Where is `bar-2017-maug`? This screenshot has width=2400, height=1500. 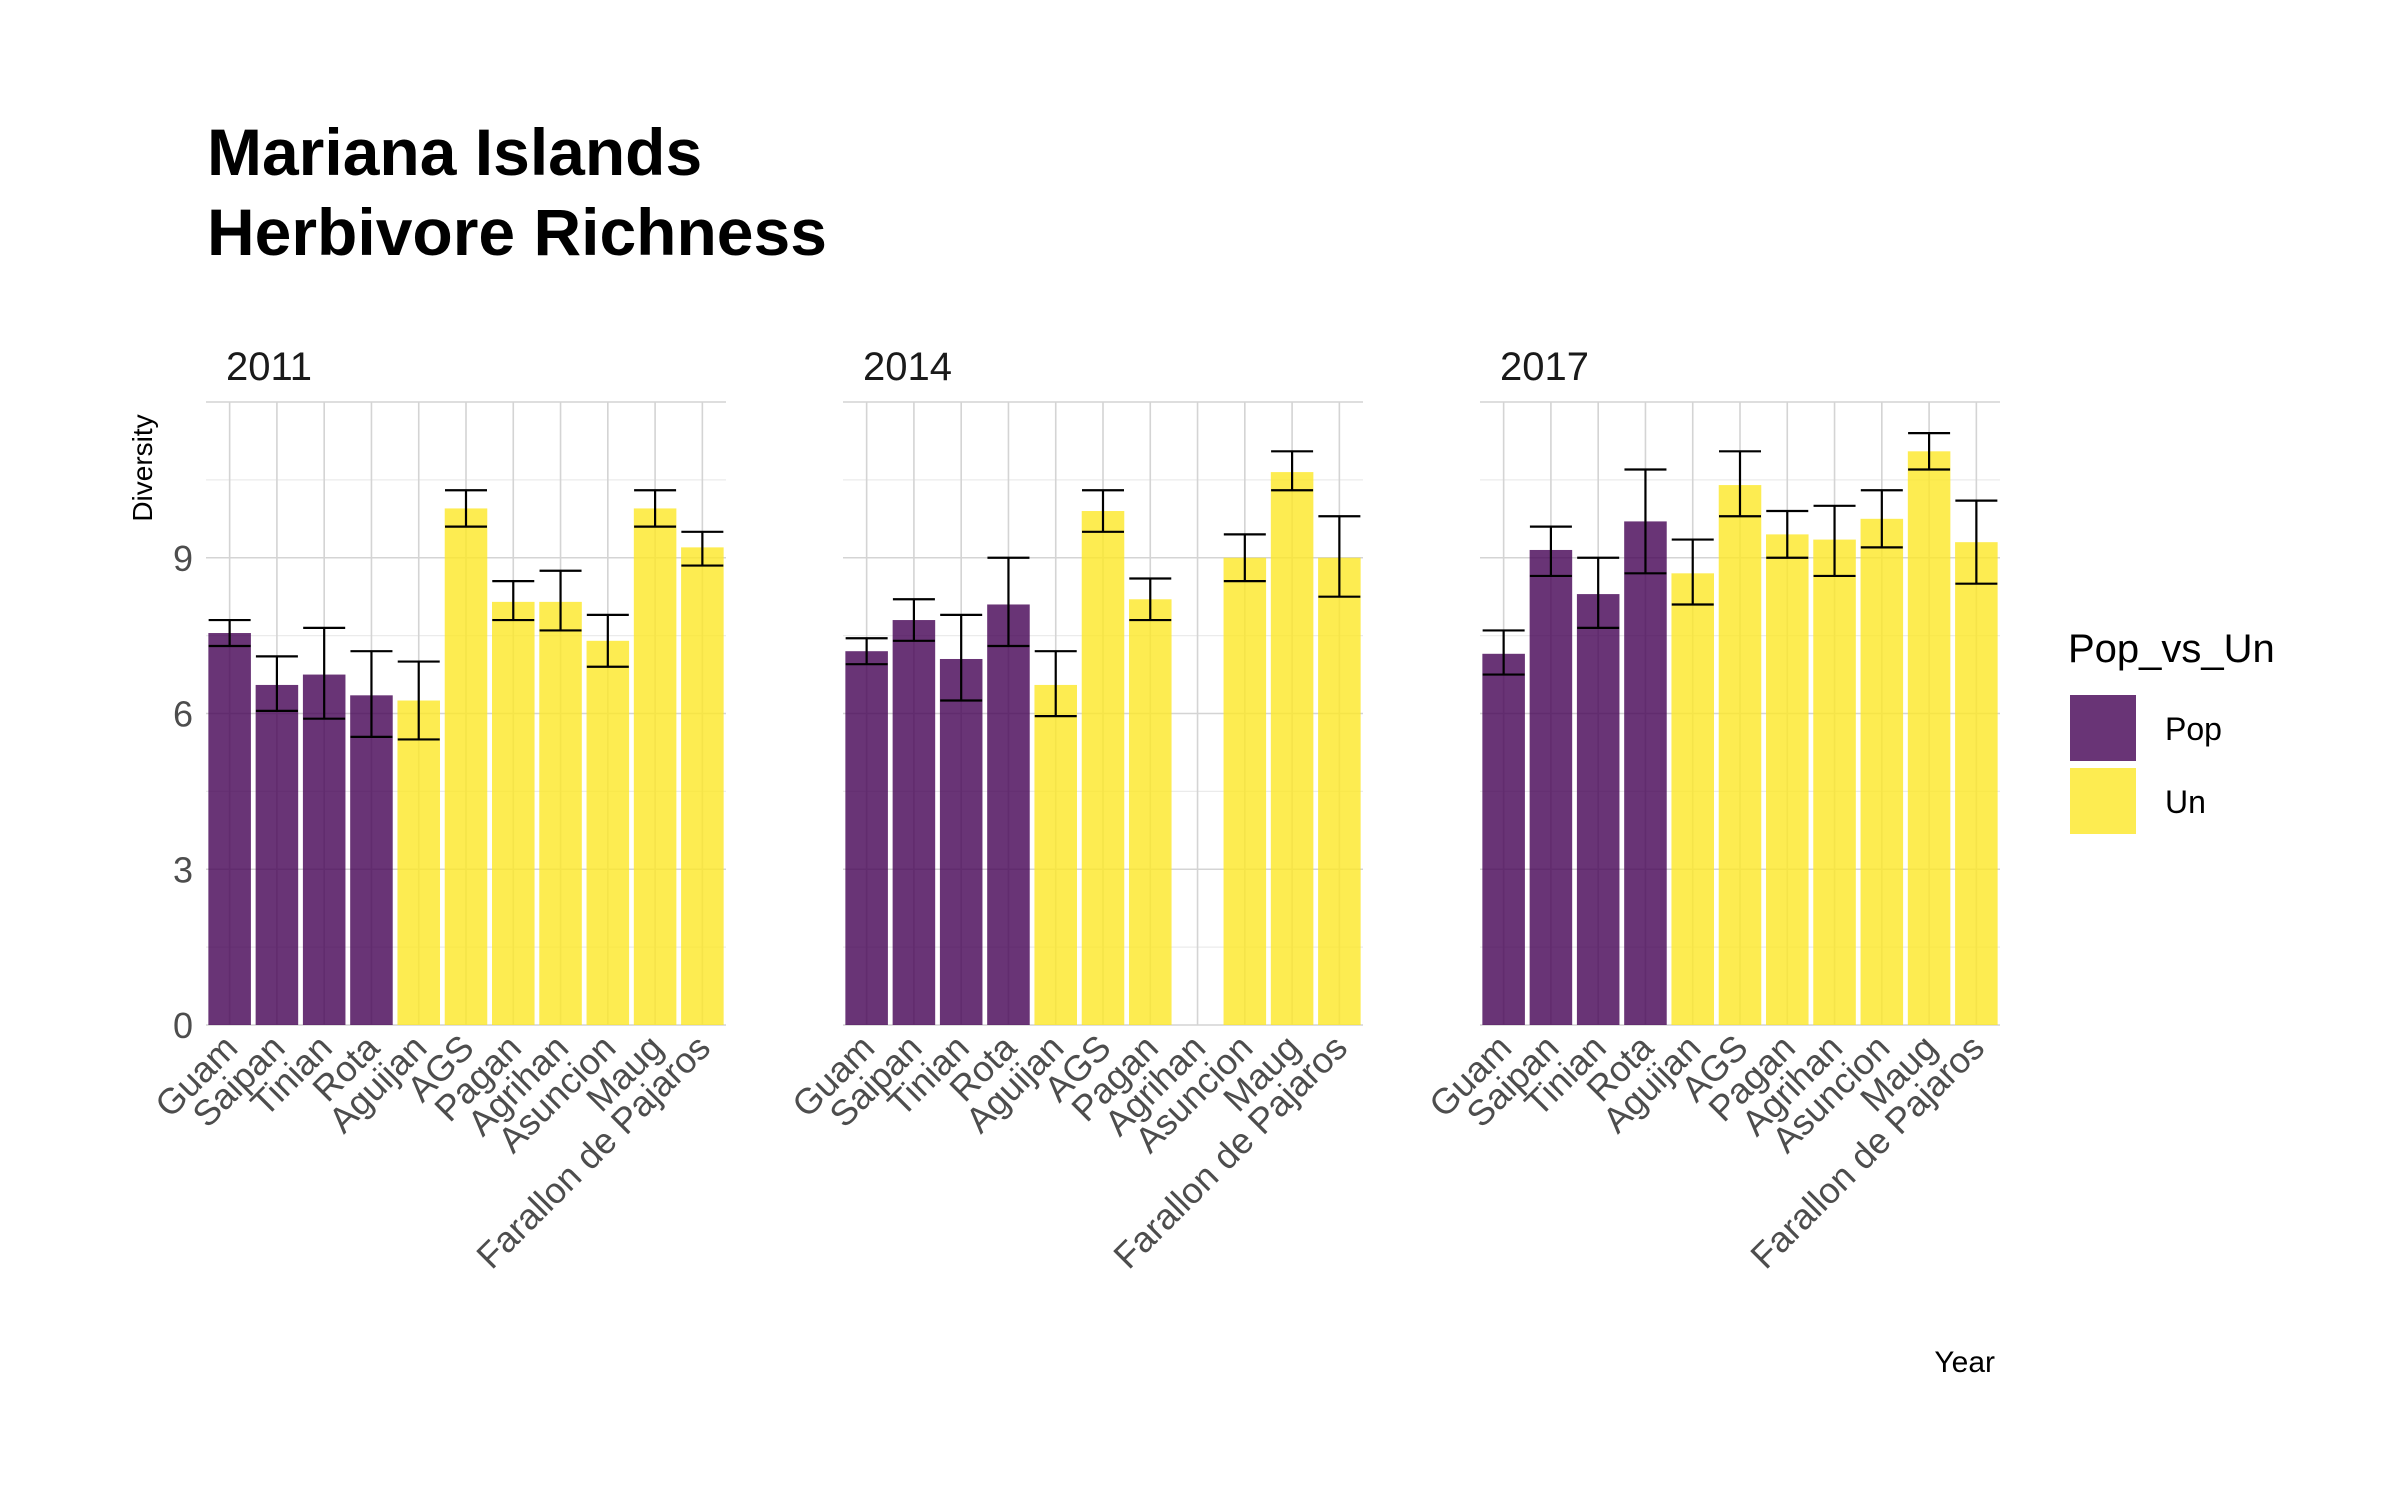 bar-2017-maug is located at coordinates (1929, 738).